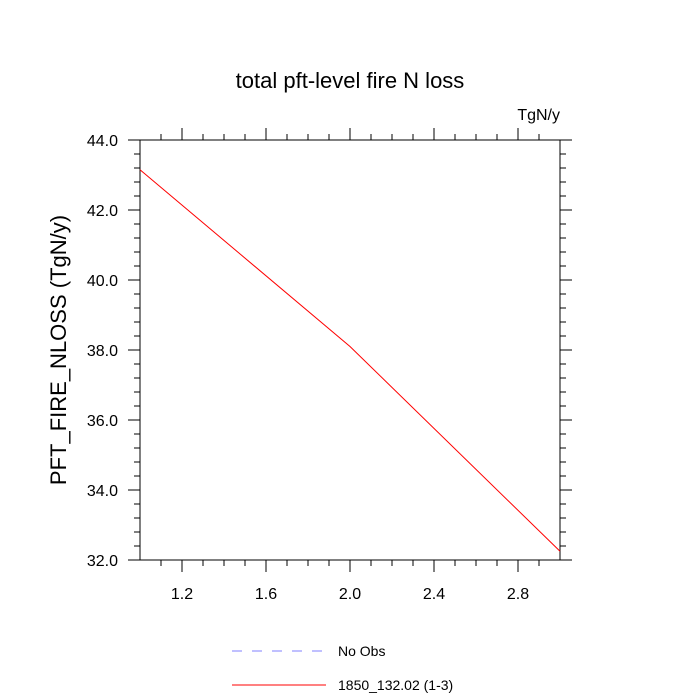  What do you see at coordinates (102, 351) in the screenshot?
I see `y-tick-label: 38.0` at bounding box center [102, 351].